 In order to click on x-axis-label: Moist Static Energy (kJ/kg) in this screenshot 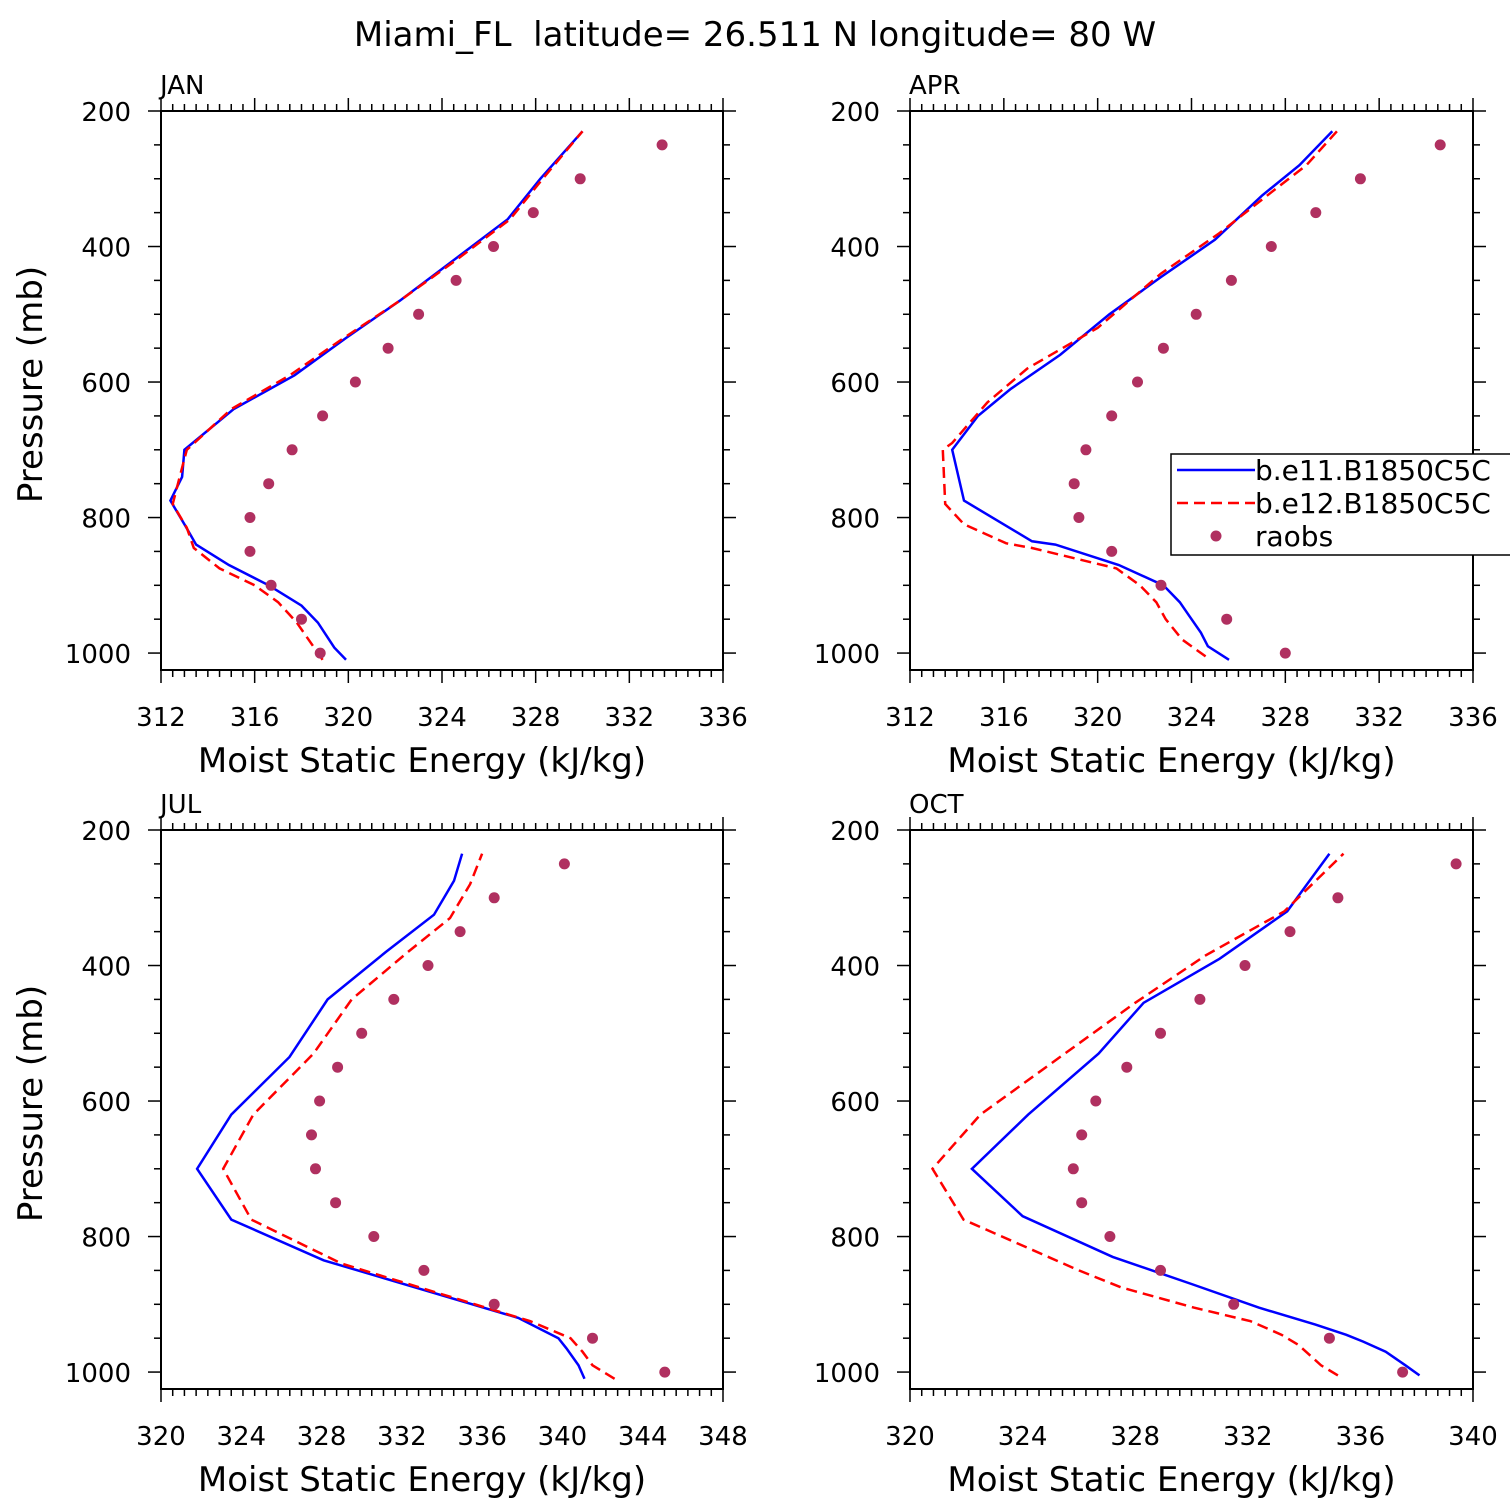, I will do `click(1171, 761)`.